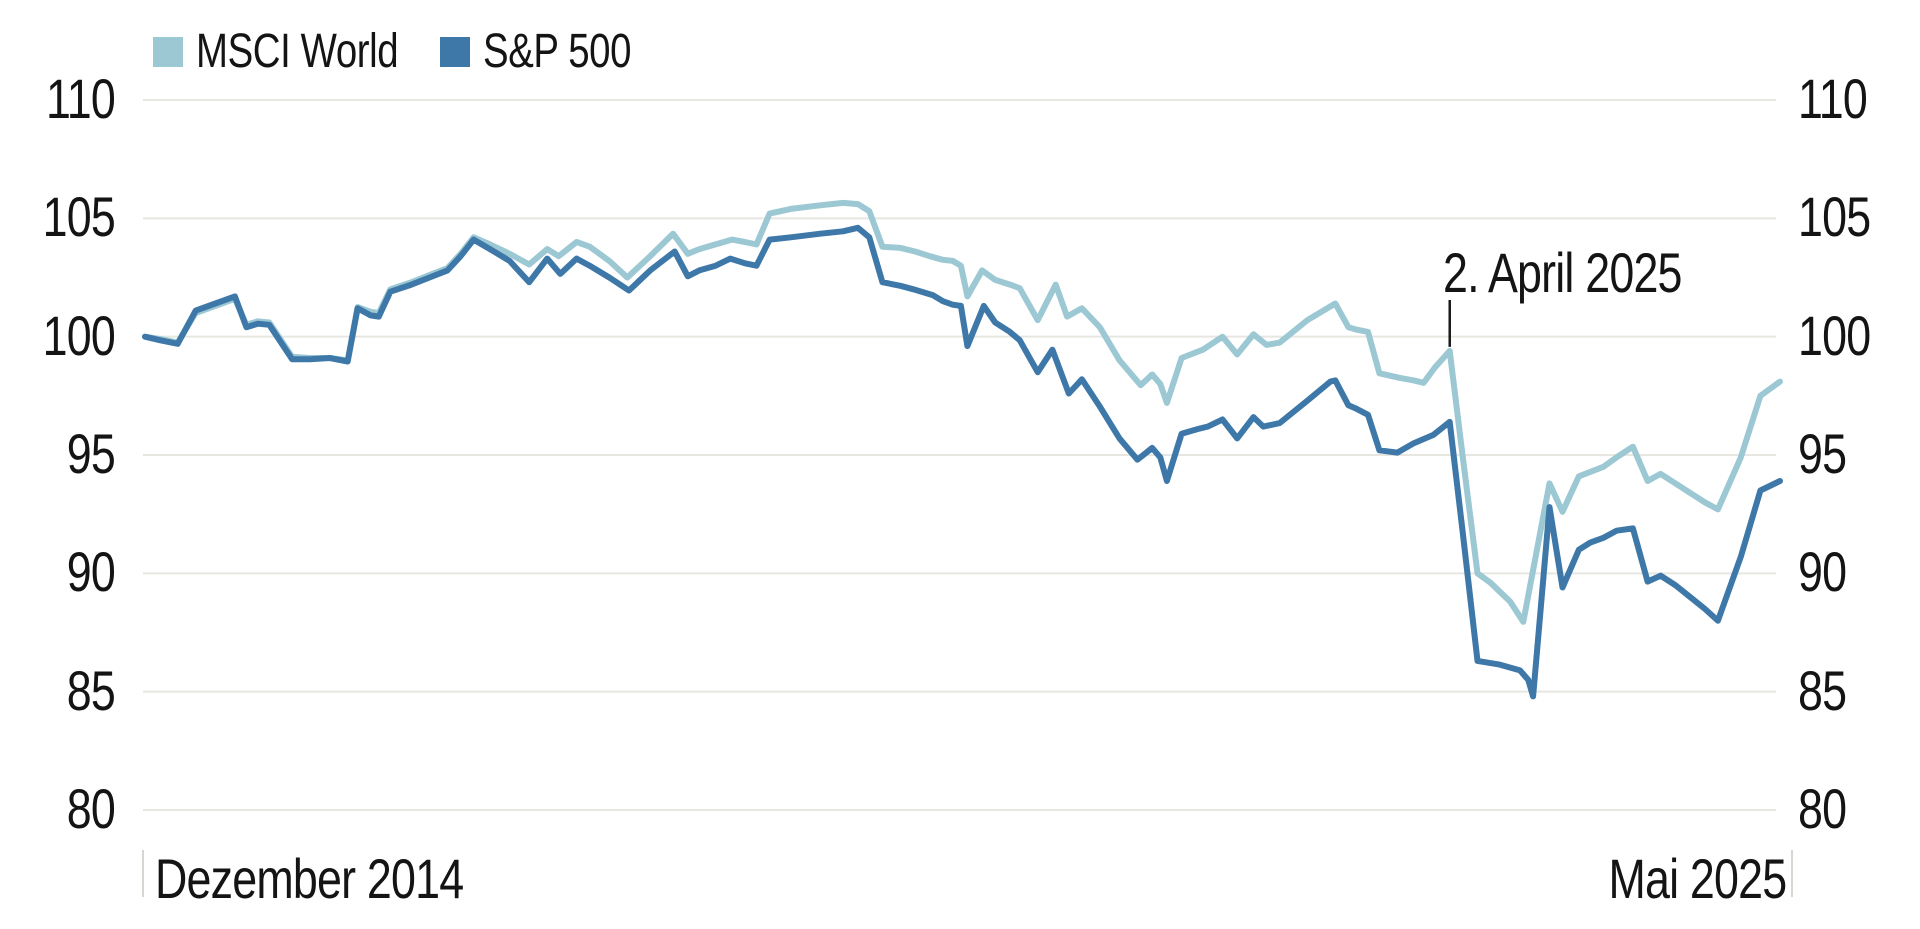 Image resolution: width=1920 pixels, height=929 pixels. Describe the element at coordinates (91, 690) in the screenshot. I see `y-axis-label-left-85: 85` at that location.